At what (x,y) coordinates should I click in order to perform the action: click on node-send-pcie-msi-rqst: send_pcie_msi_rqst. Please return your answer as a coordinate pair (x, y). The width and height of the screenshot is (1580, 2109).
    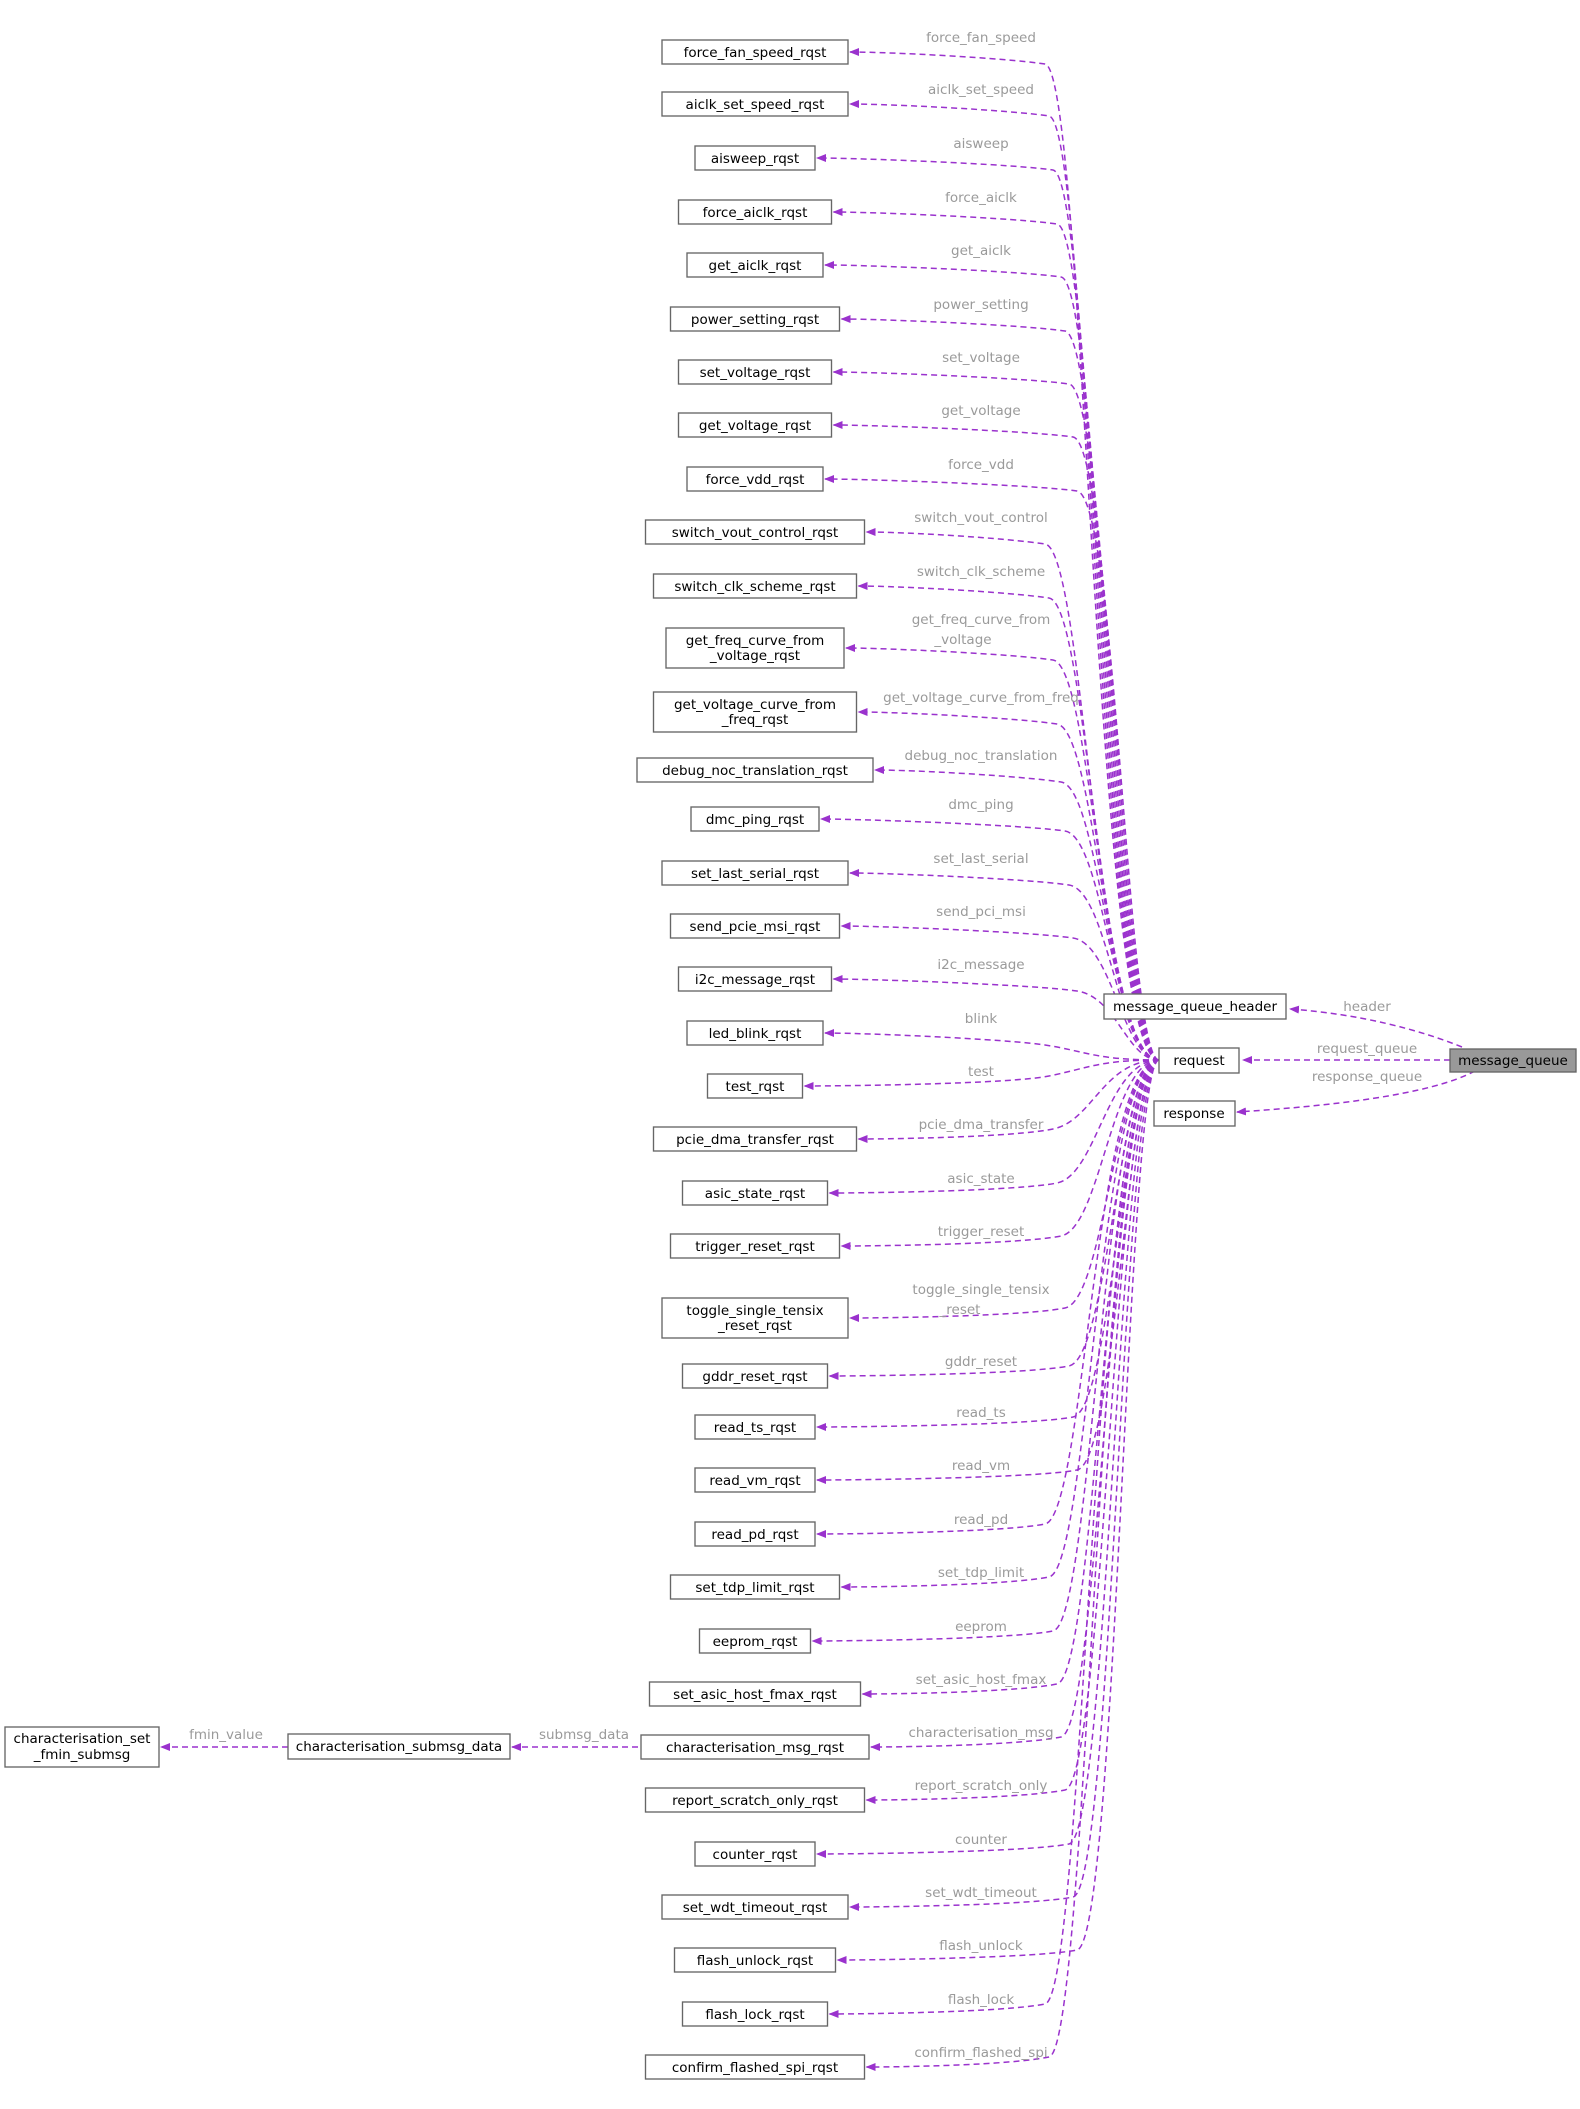
    Looking at the image, I should click on (755, 926).